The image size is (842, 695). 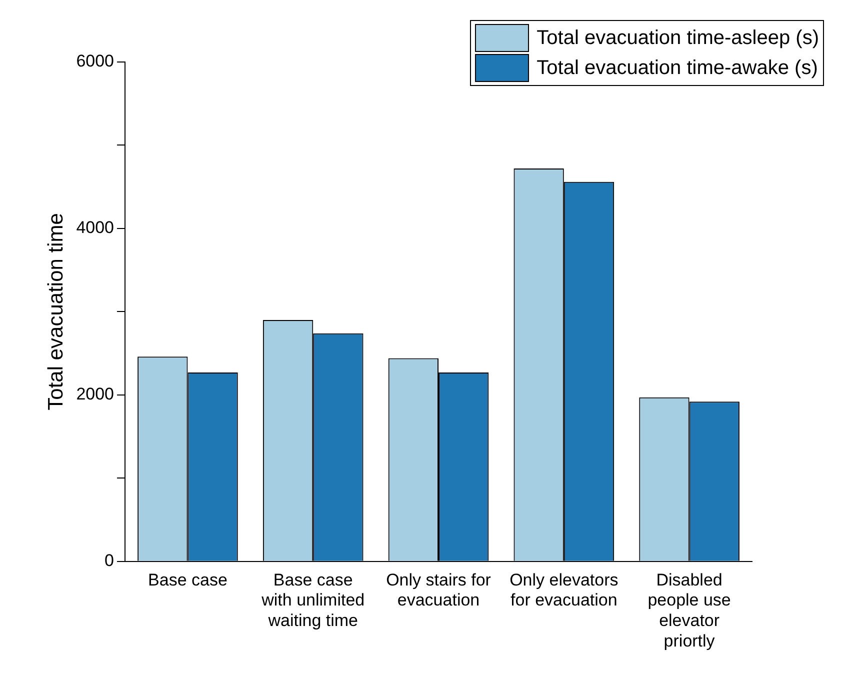 I want to click on x-tick-label: Only elevators for evacuation, so click(x=564, y=590).